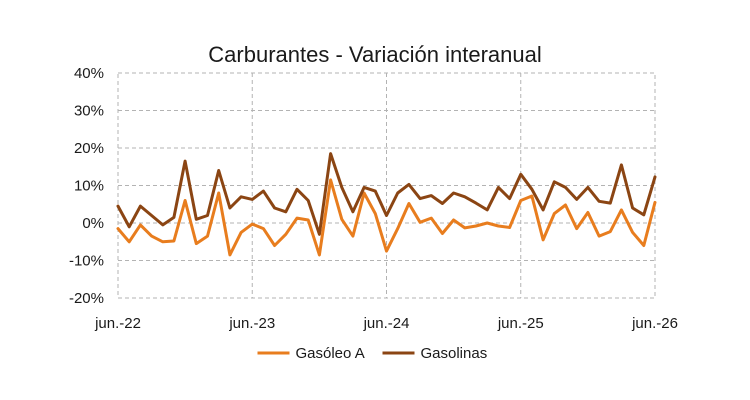 The image size is (750, 400). What do you see at coordinates (454, 353) in the screenshot?
I see `legend-label: Gasolinas` at bounding box center [454, 353].